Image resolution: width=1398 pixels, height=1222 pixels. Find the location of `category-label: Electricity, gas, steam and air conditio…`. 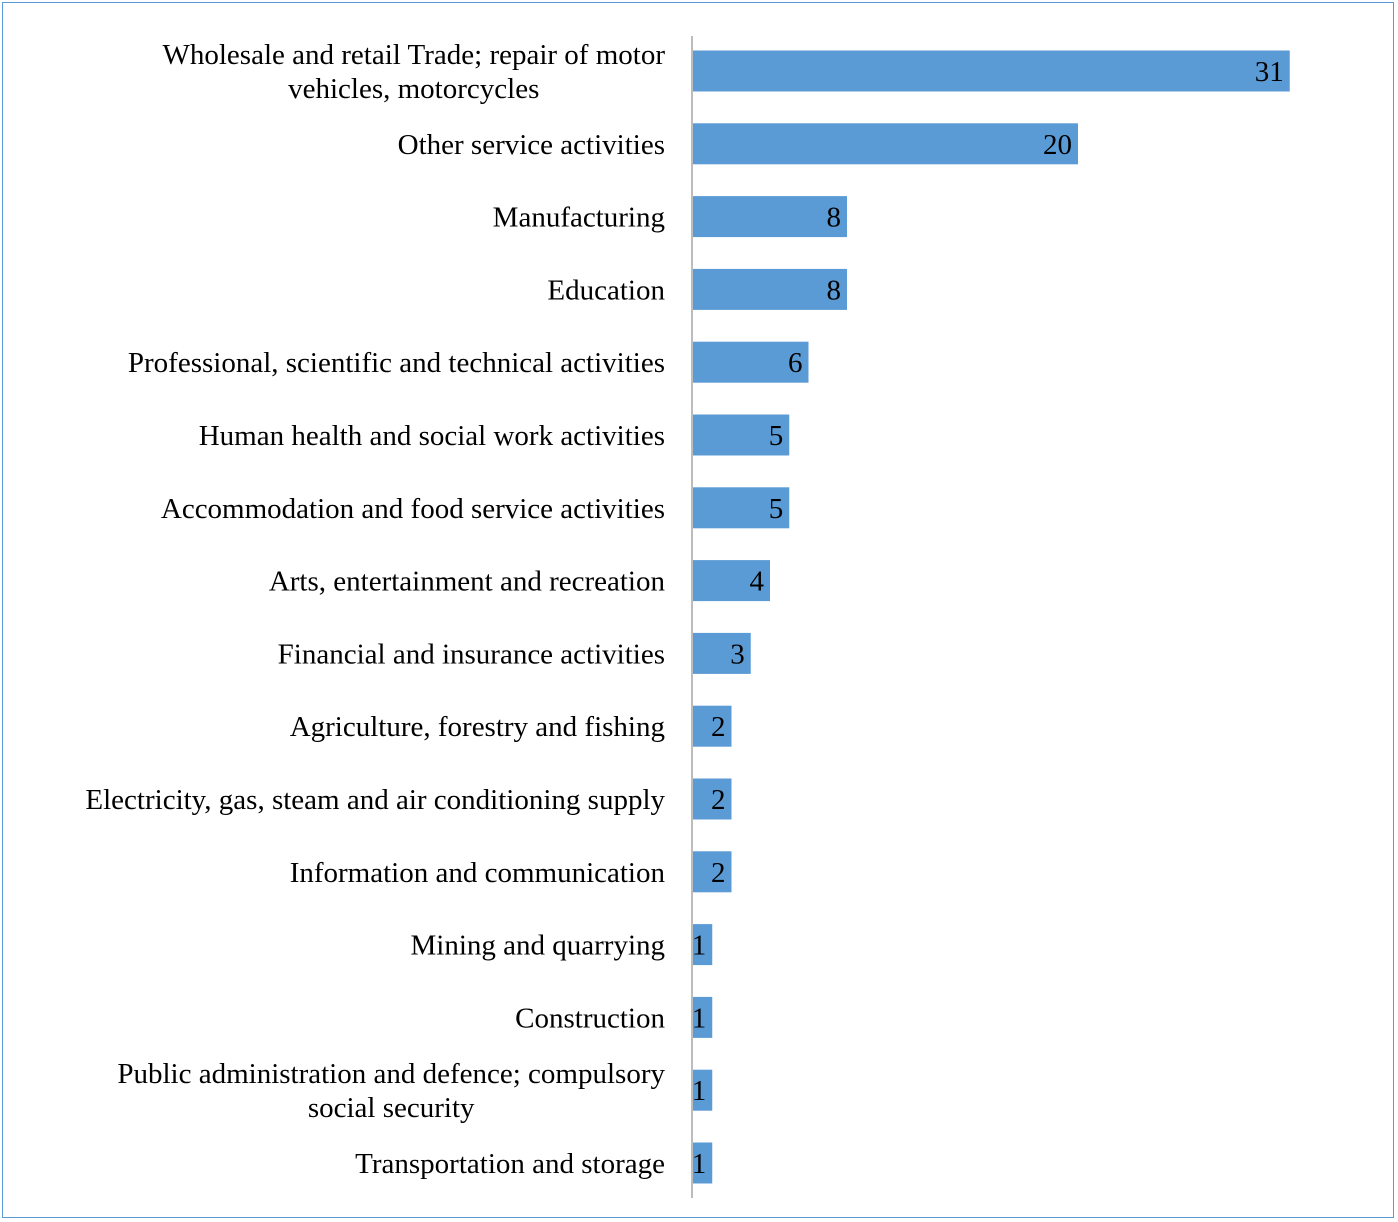

category-label: Electricity, gas, steam and air conditio… is located at coordinates (375, 800).